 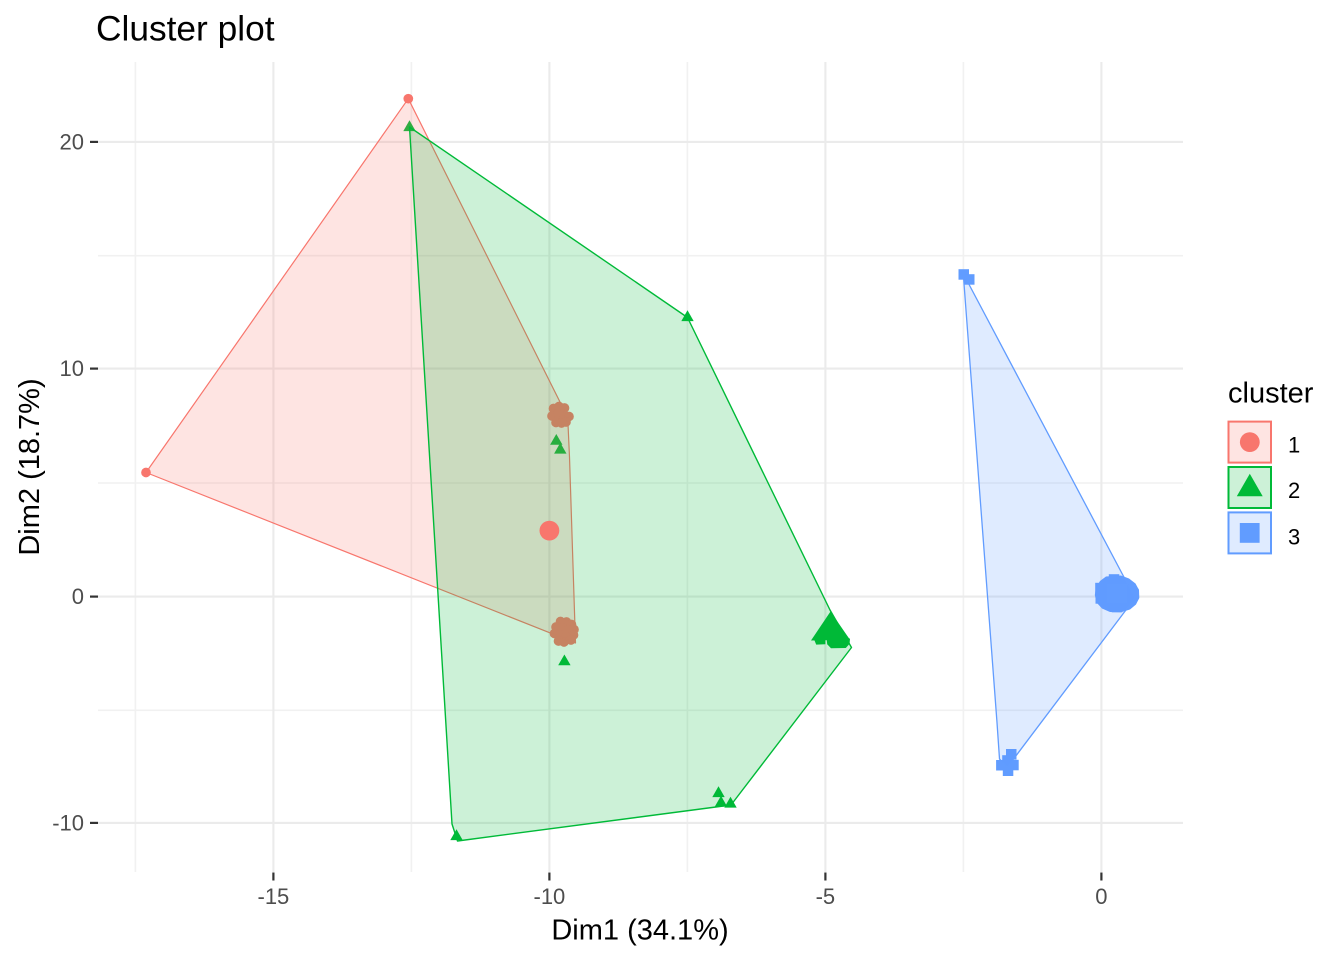 I want to click on svg-text: 2, so click(x=1294, y=490).